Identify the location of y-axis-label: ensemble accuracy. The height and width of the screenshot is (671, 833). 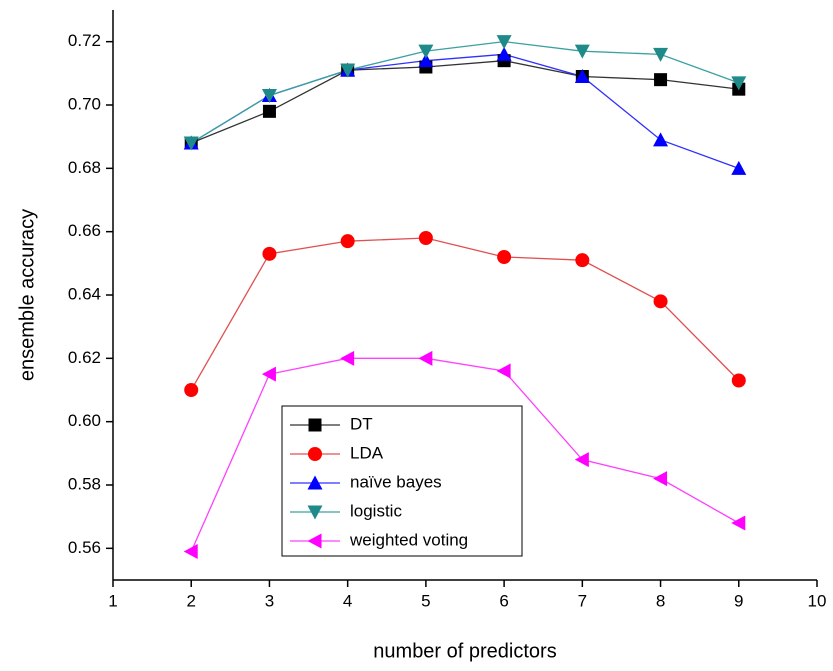
(27, 295).